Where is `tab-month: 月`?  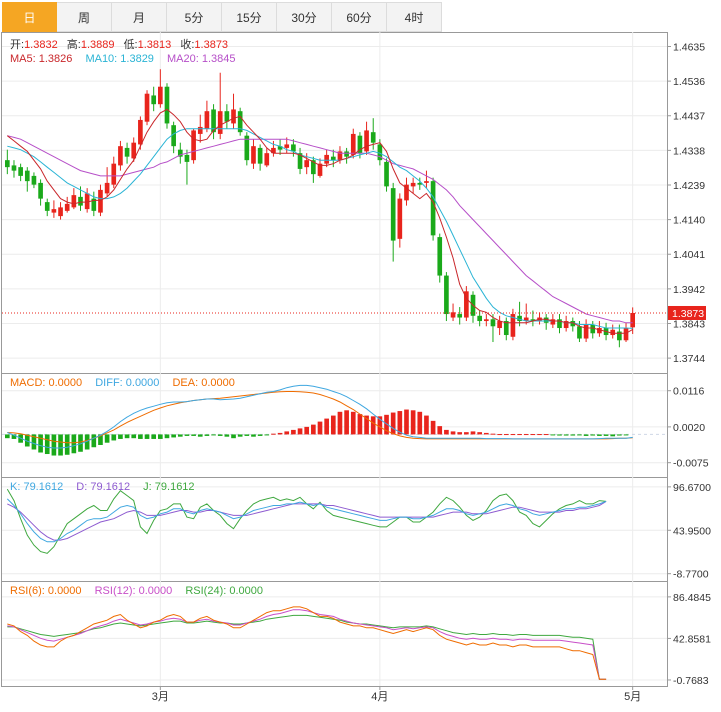 tab-month: 月 is located at coordinates (139, 17).